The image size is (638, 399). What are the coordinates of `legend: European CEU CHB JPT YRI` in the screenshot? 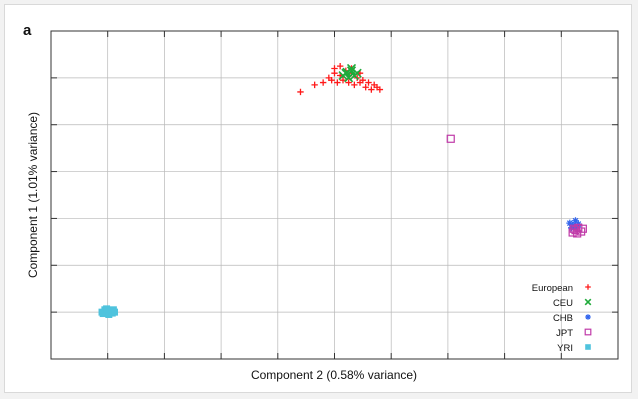 It's located at (562, 318).